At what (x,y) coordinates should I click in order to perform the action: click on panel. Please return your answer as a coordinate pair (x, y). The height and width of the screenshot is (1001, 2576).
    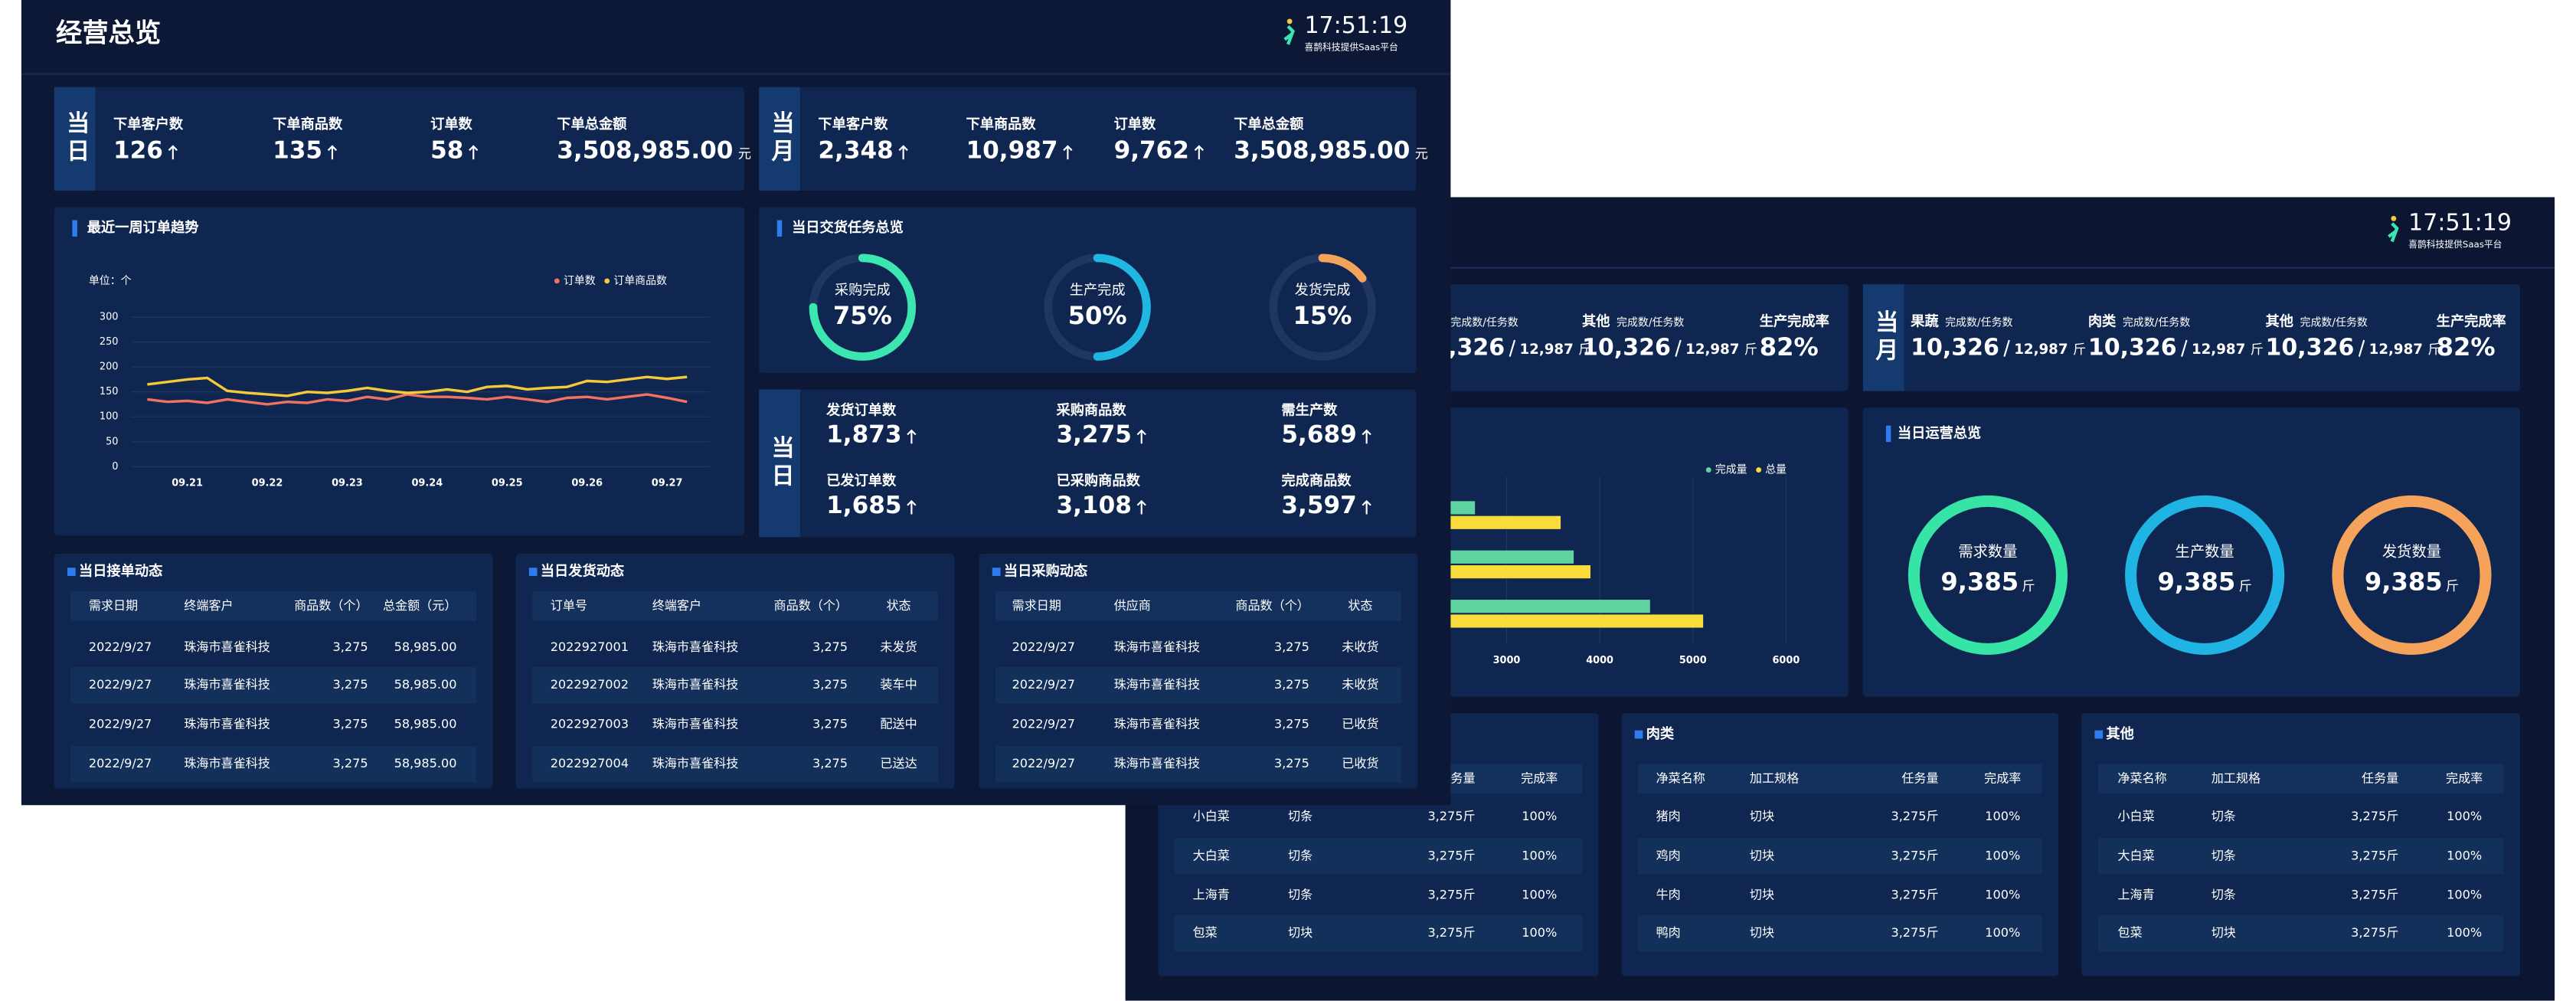
    Looking at the image, I should click on (399, 139).